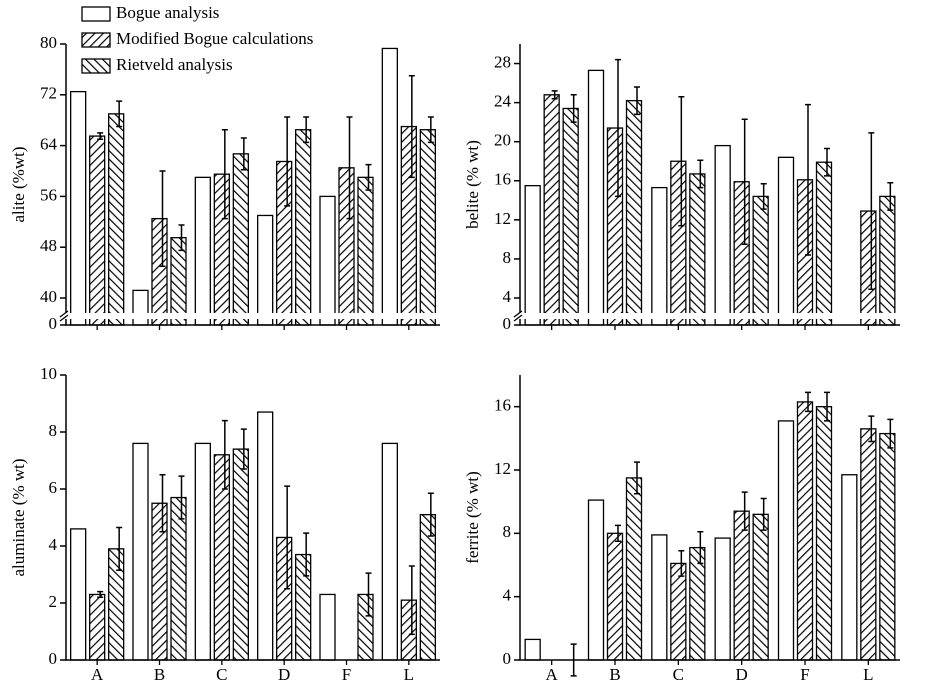 The width and height of the screenshot is (926, 686). What do you see at coordinates (174, 64) in the screenshot?
I see `legend-label: Rietveld analysis` at bounding box center [174, 64].